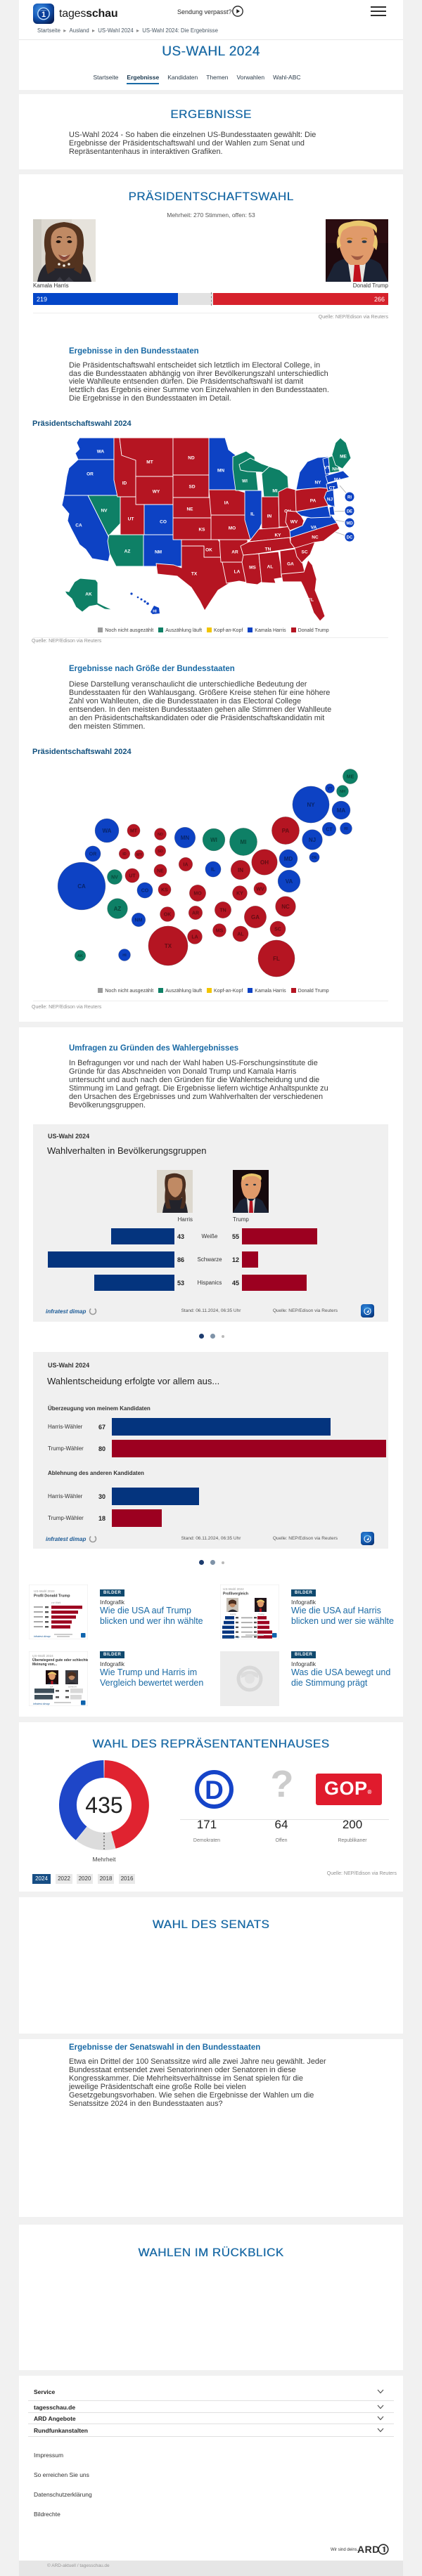 This screenshot has width=422, height=2576. What do you see at coordinates (131, 519) in the screenshot?
I see `svg-text: UT` at bounding box center [131, 519].